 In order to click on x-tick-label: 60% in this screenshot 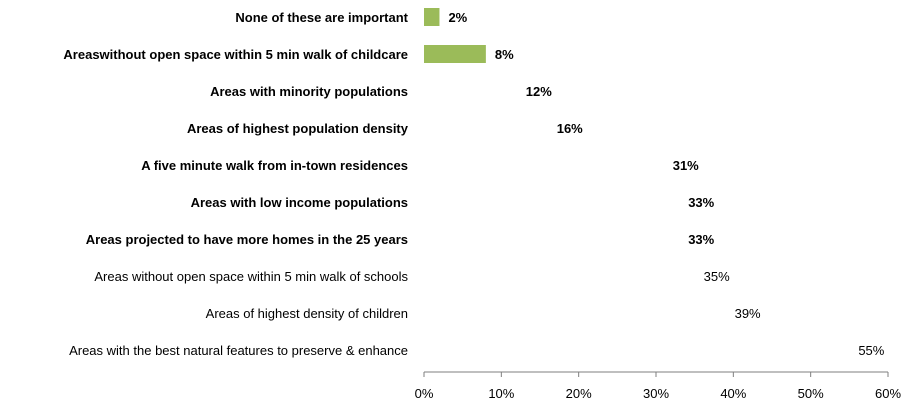, I will do `click(888, 393)`.